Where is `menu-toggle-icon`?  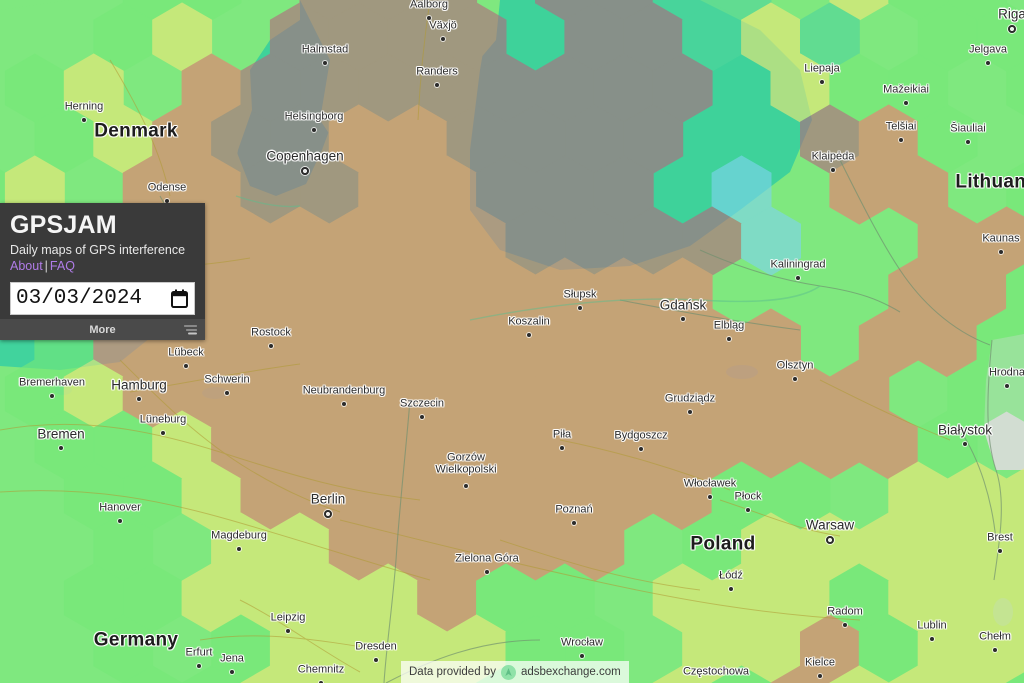
menu-toggle-icon is located at coordinates (190, 330).